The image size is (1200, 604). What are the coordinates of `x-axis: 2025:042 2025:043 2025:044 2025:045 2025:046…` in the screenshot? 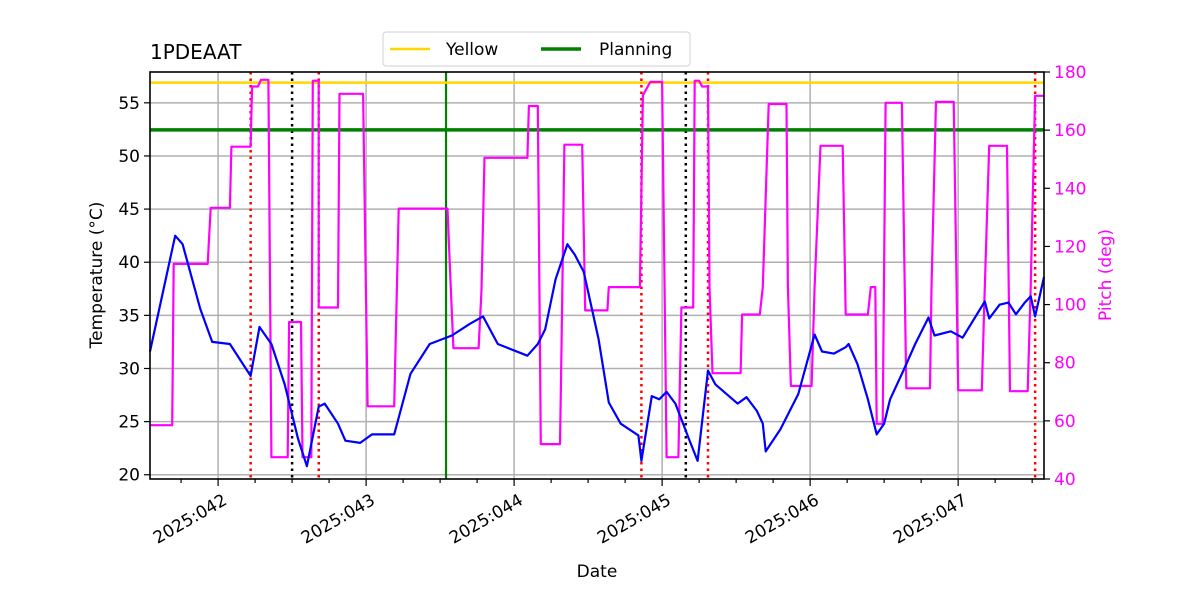 It's located at (591, 513).